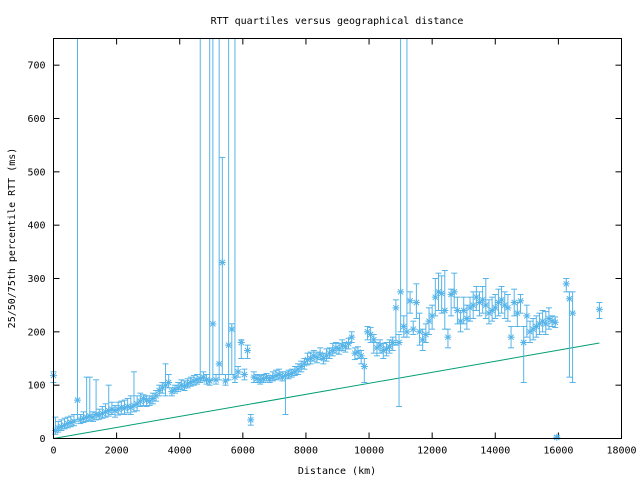  Describe the element at coordinates (36, 279) in the screenshot. I see `y-tick-label: 300` at that location.